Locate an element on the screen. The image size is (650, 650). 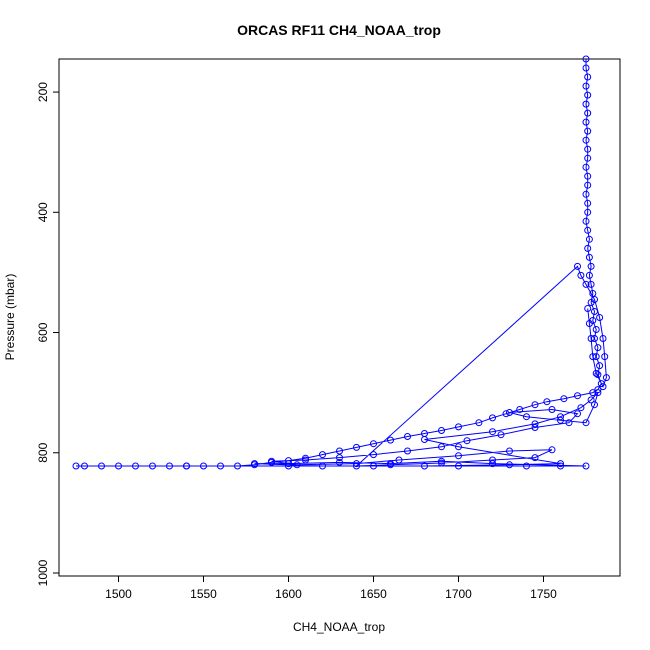
y-tick-label: 600 is located at coordinates (43, 332).